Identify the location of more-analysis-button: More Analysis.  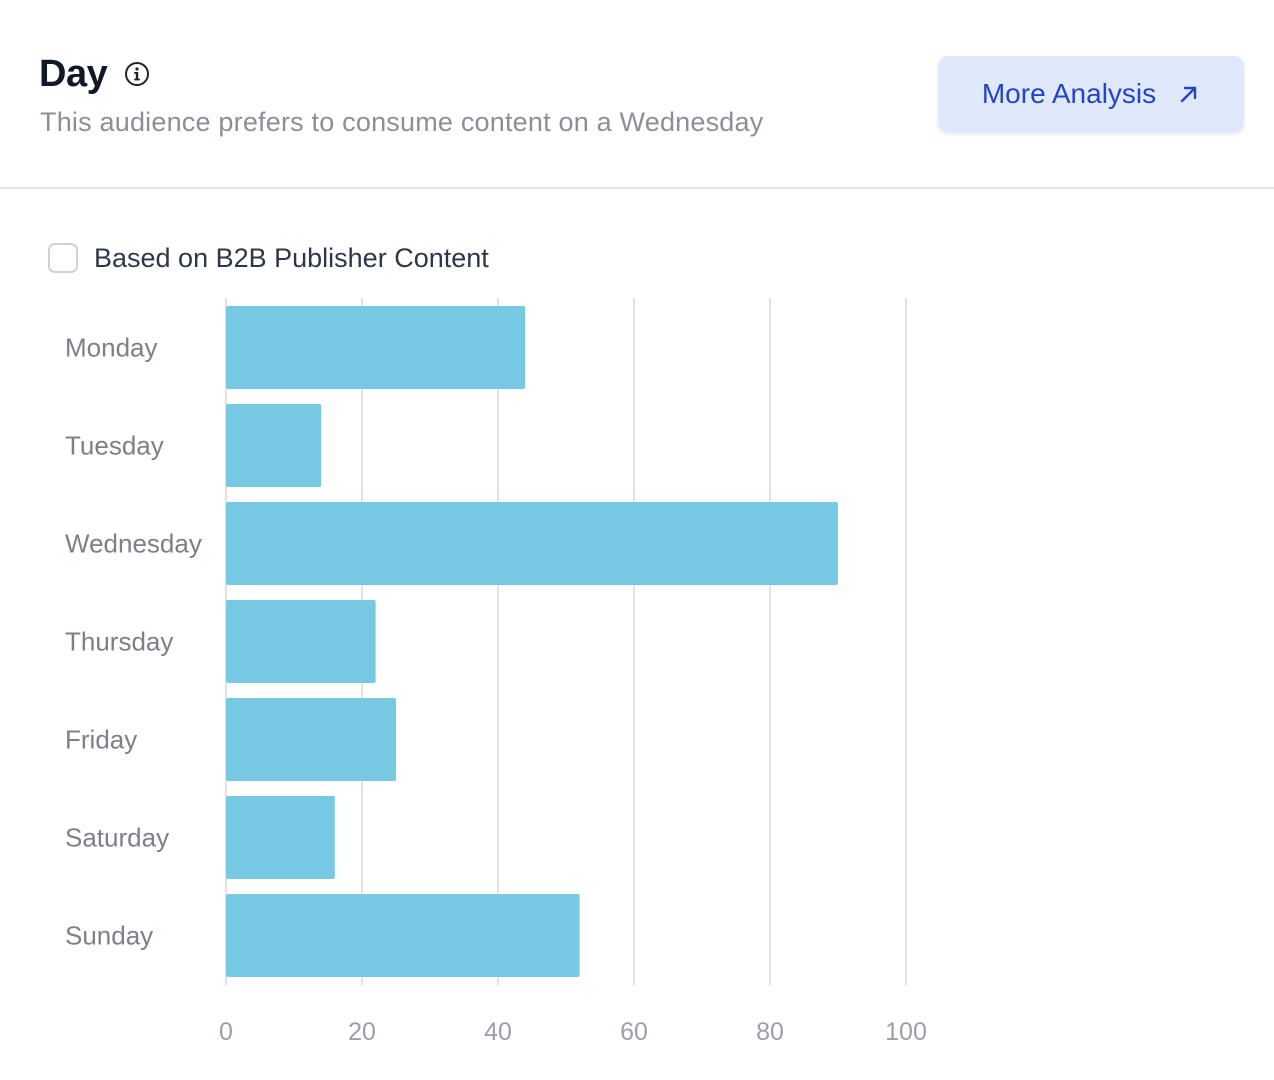
(1091, 94).